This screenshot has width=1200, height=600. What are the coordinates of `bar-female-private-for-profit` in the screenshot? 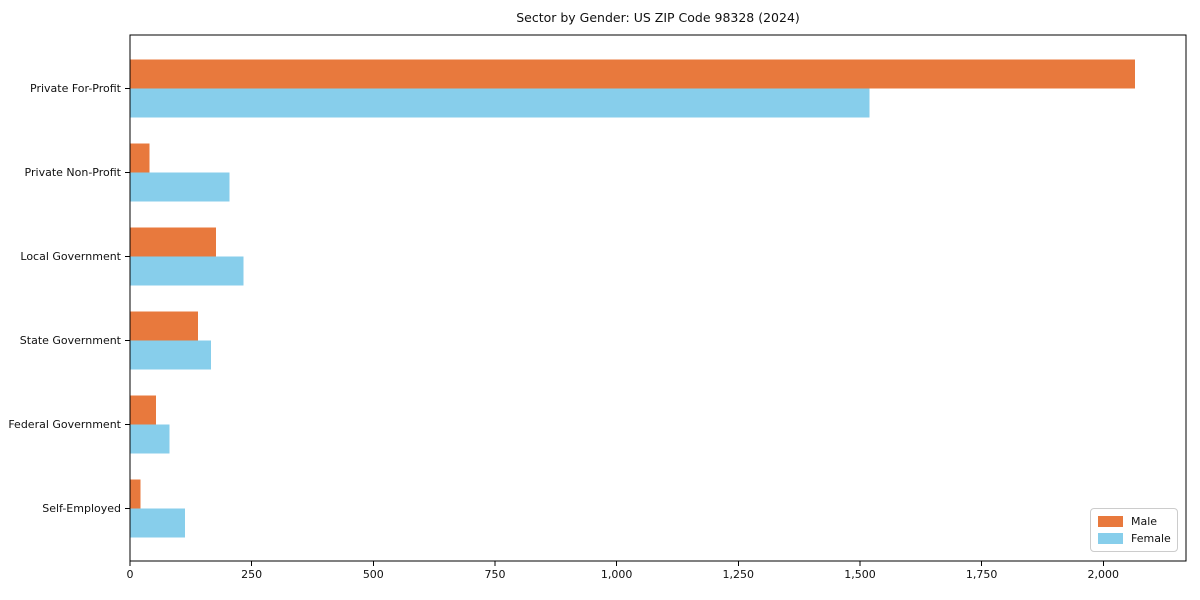 It's located at (500, 103).